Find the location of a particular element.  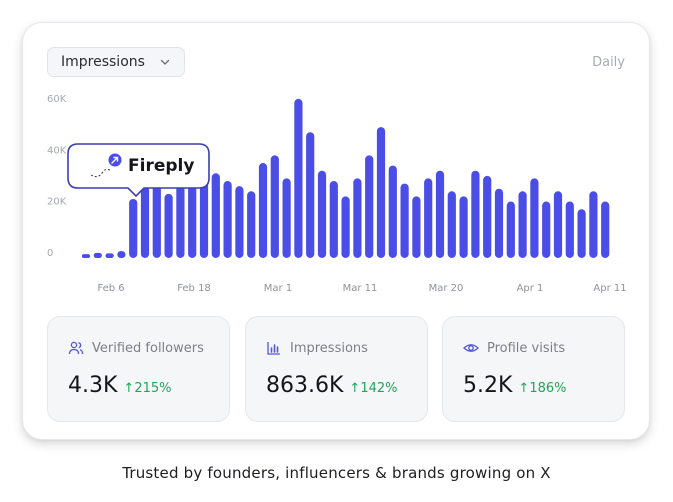

stat-delta: ↑142% is located at coordinates (373, 388).